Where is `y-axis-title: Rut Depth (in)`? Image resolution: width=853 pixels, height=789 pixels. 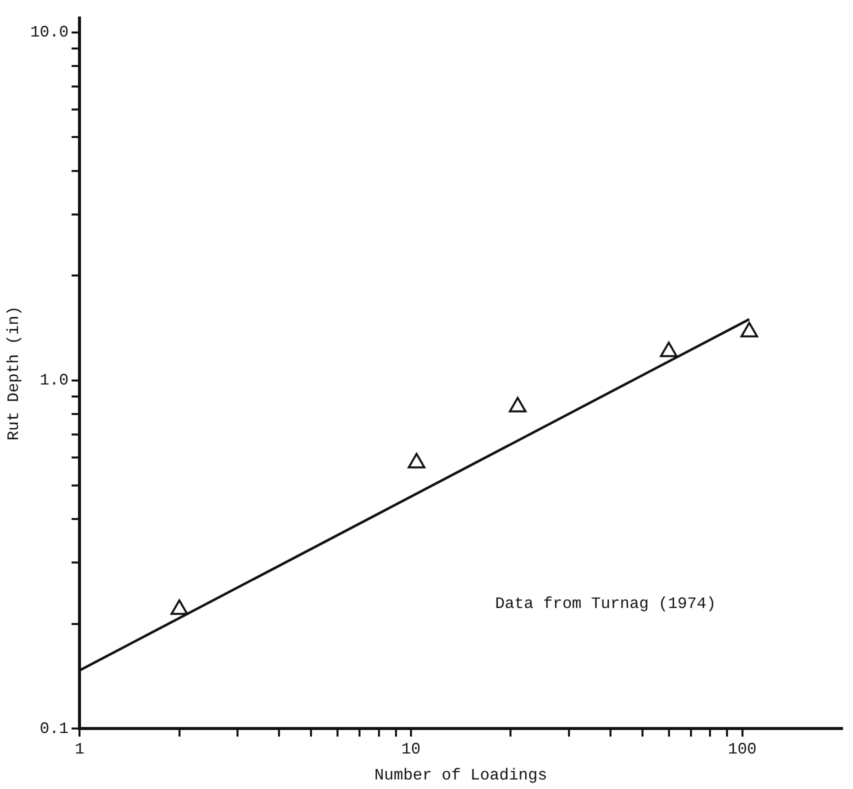
y-axis-title: Rut Depth (in) is located at coordinates (13, 373).